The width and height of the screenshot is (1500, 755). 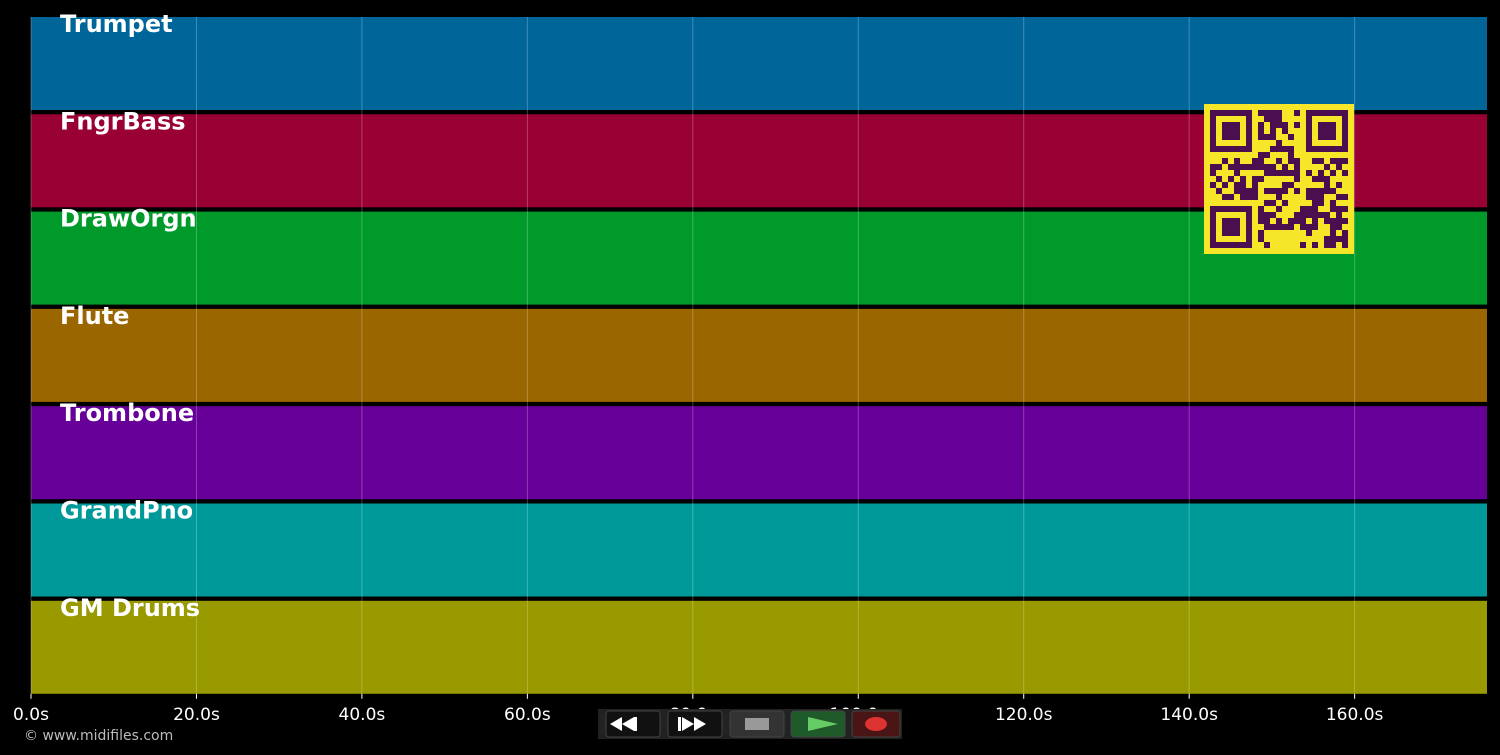 I want to click on x-tick-label: 160.0s, so click(x=1355, y=715).